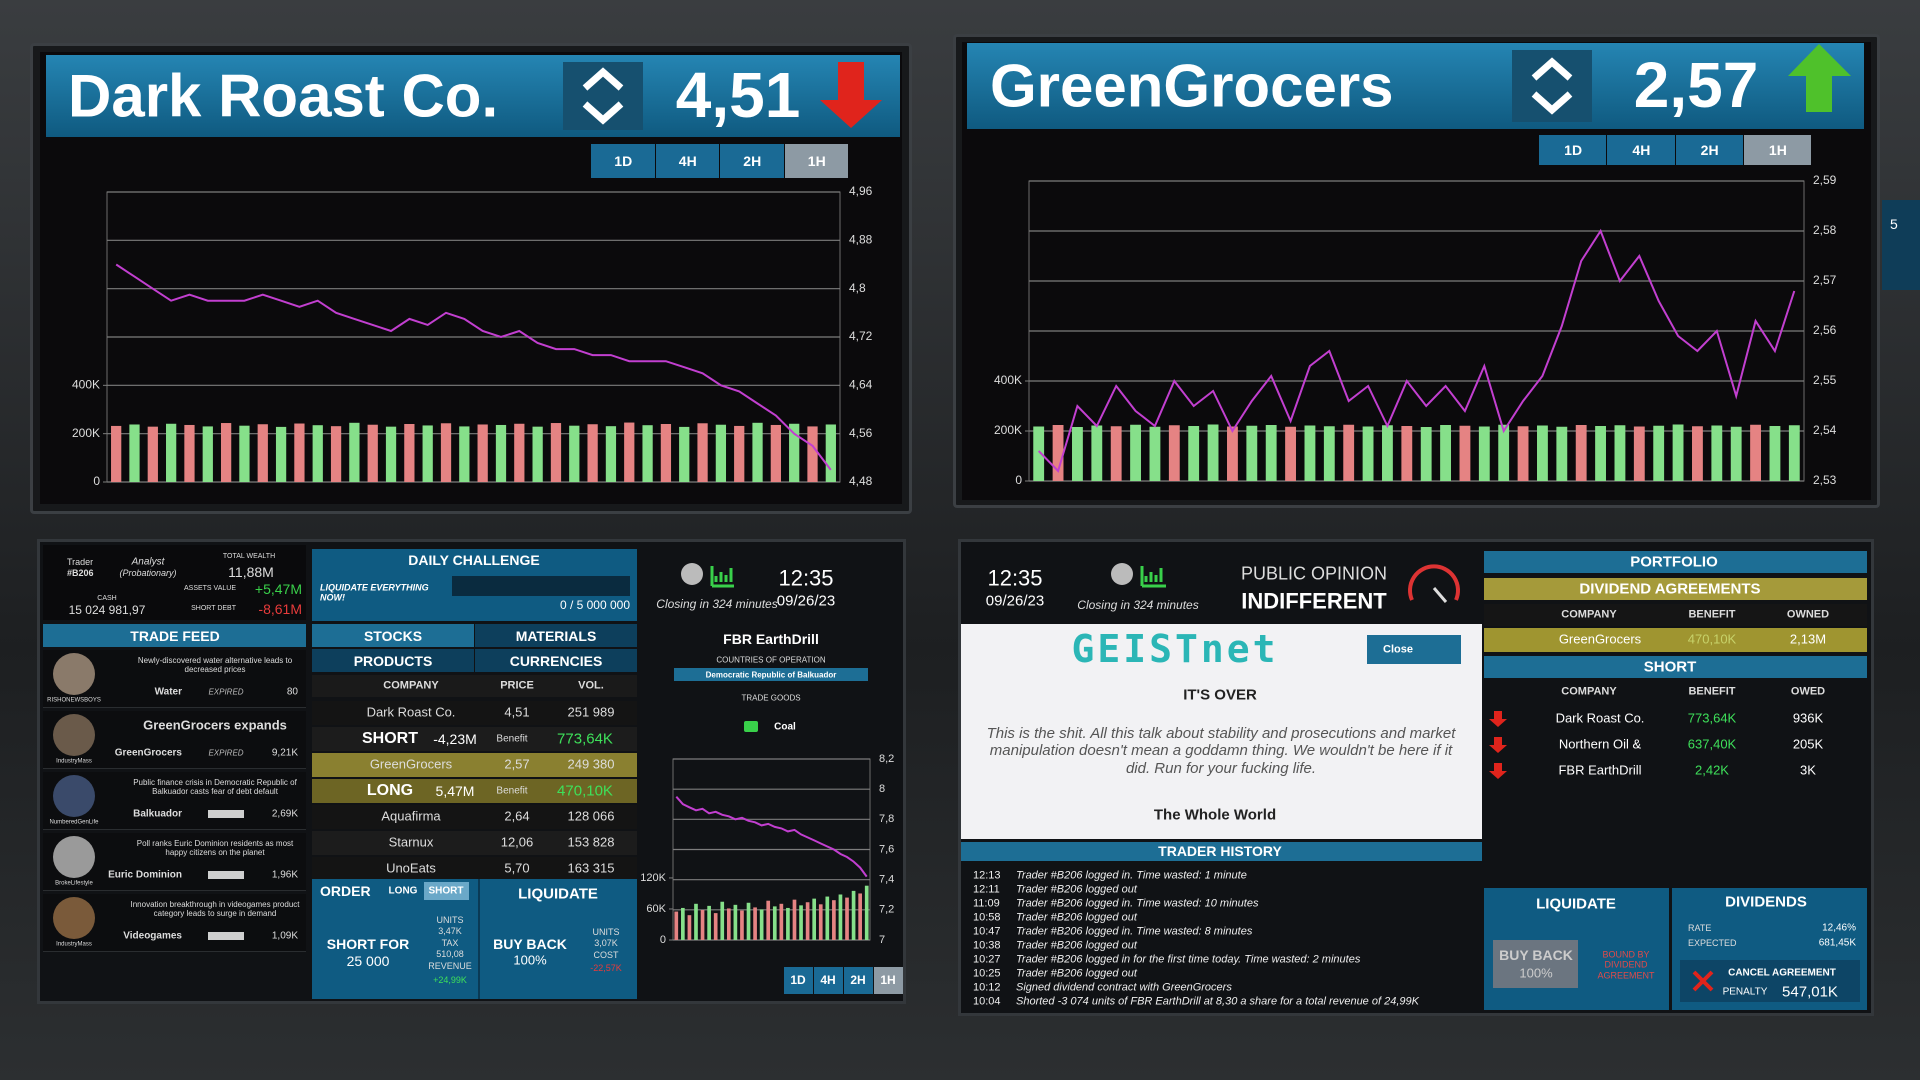  Describe the element at coordinates (530, 943) in the screenshot. I see `action: BUY BACK` at that location.